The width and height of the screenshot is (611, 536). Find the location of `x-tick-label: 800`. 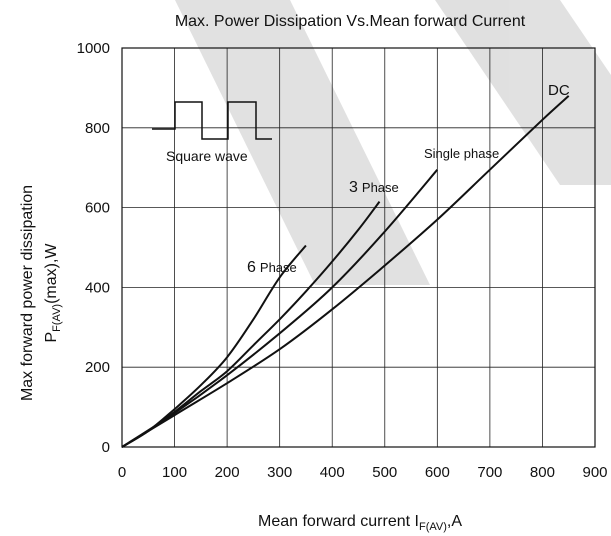

x-tick-label: 800 is located at coordinates (542, 472).